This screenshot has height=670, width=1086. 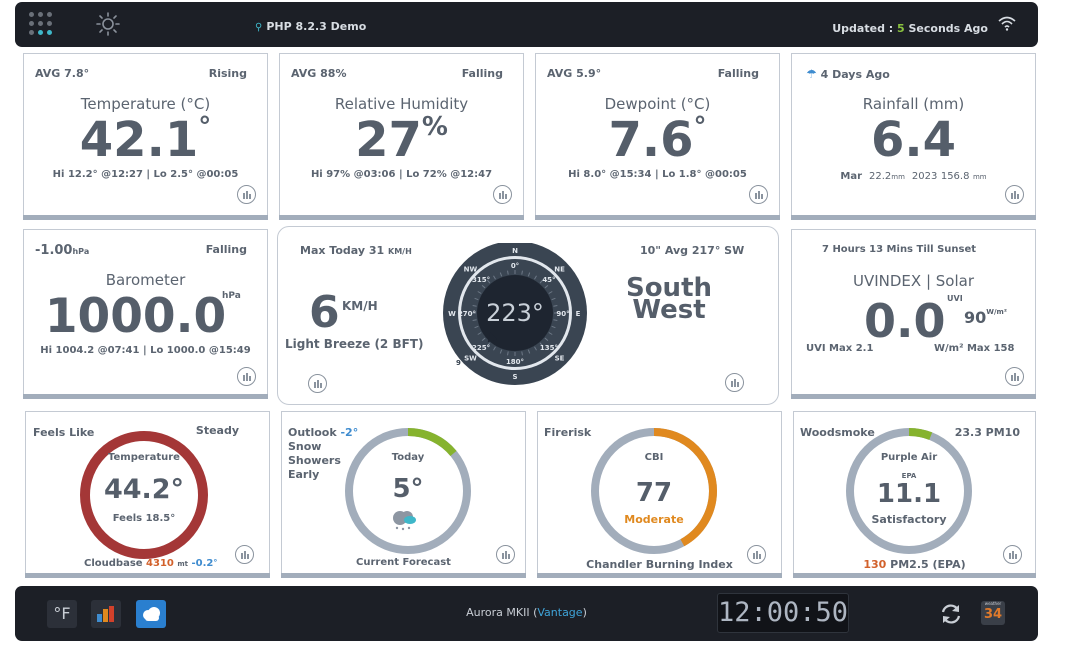 What do you see at coordinates (145, 280) in the screenshot?
I see `barometer-title: Barometer` at bounding box center [145, 280].